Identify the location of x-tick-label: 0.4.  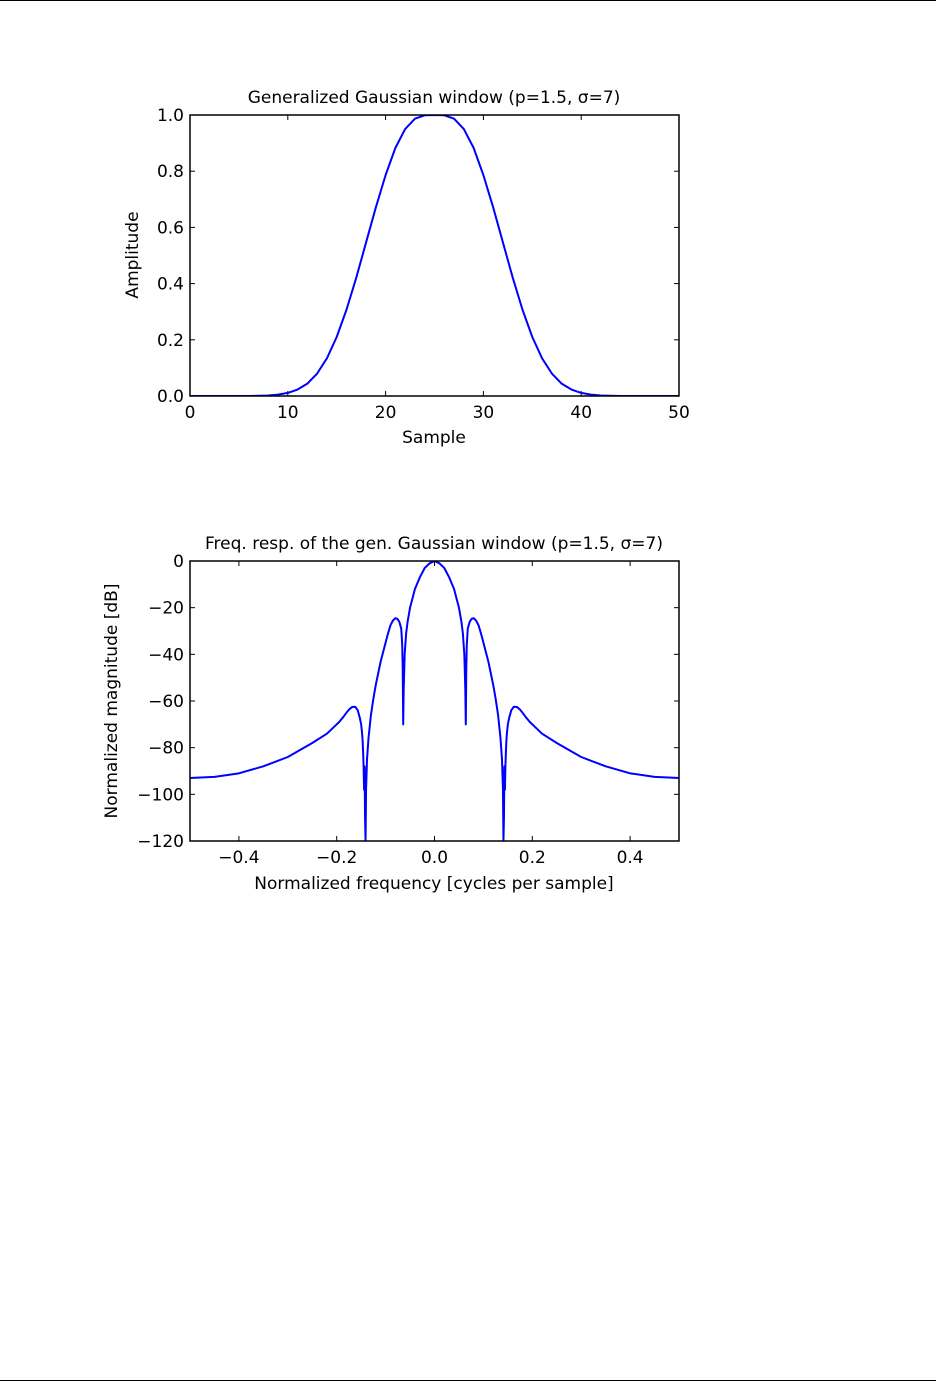
(630, 858).